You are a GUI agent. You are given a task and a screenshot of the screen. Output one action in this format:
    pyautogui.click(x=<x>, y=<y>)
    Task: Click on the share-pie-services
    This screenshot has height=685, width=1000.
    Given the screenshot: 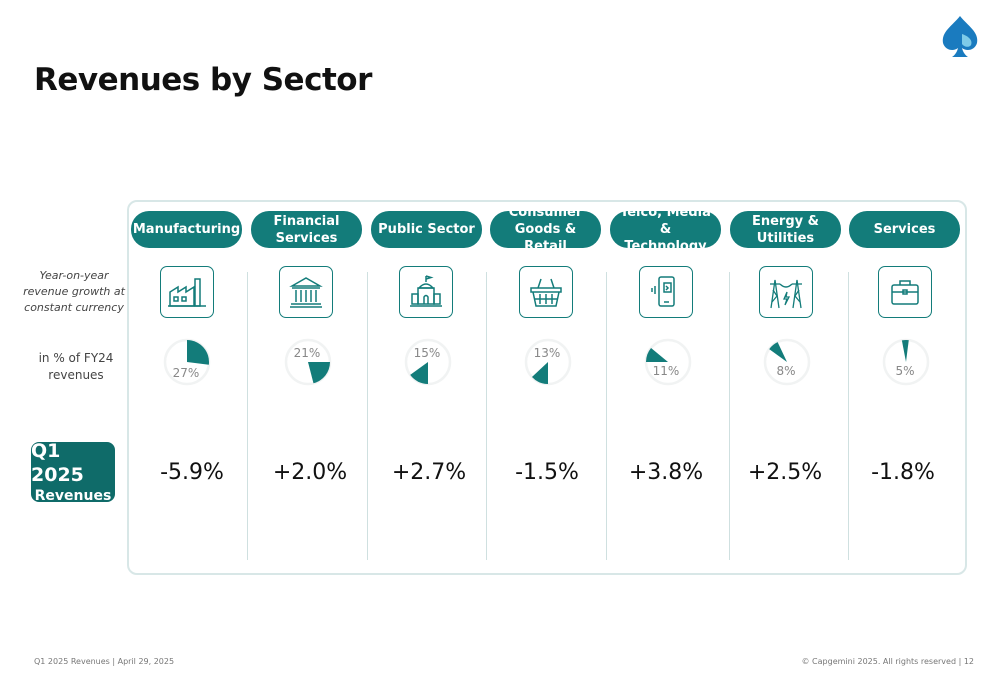 What is the action you would take?
    pyautogui.click(x=906, y=362)
    